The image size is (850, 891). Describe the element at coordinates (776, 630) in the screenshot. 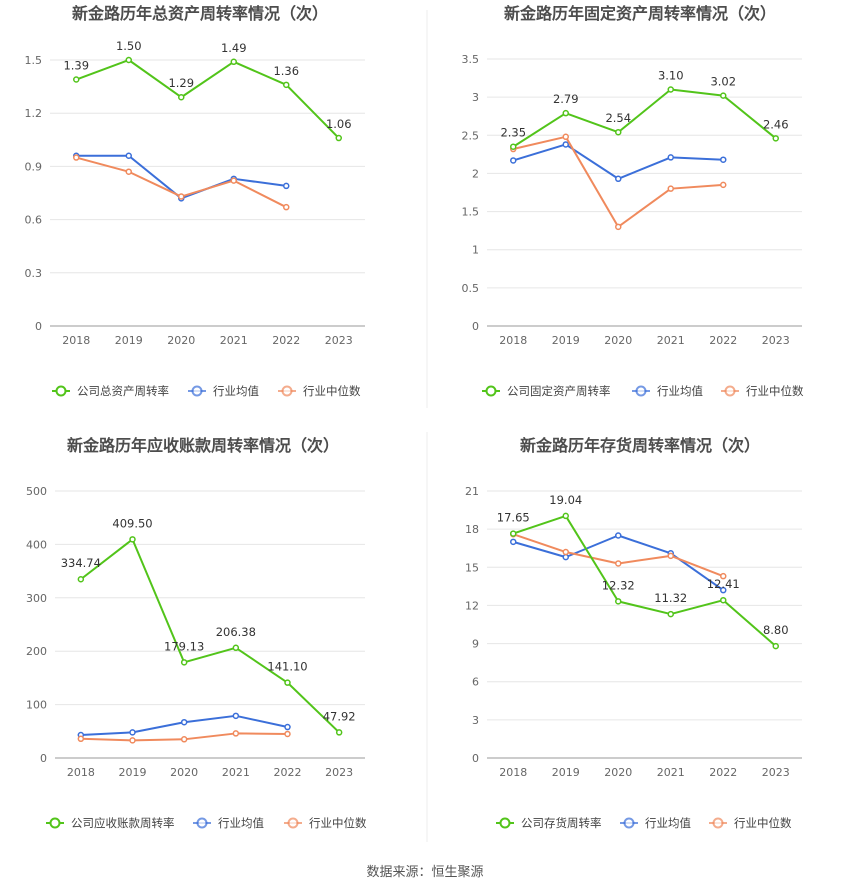

I see `data-label: 8.80` at that location.